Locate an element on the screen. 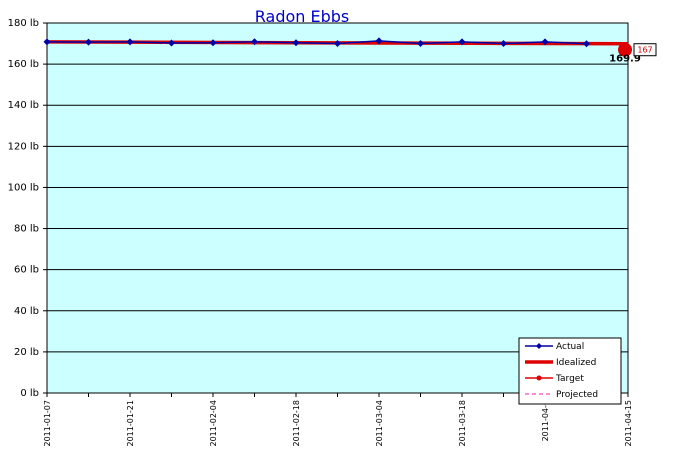 The width and height of the screenshot is (682, 466). target-point is located at coordinates (625, 49).